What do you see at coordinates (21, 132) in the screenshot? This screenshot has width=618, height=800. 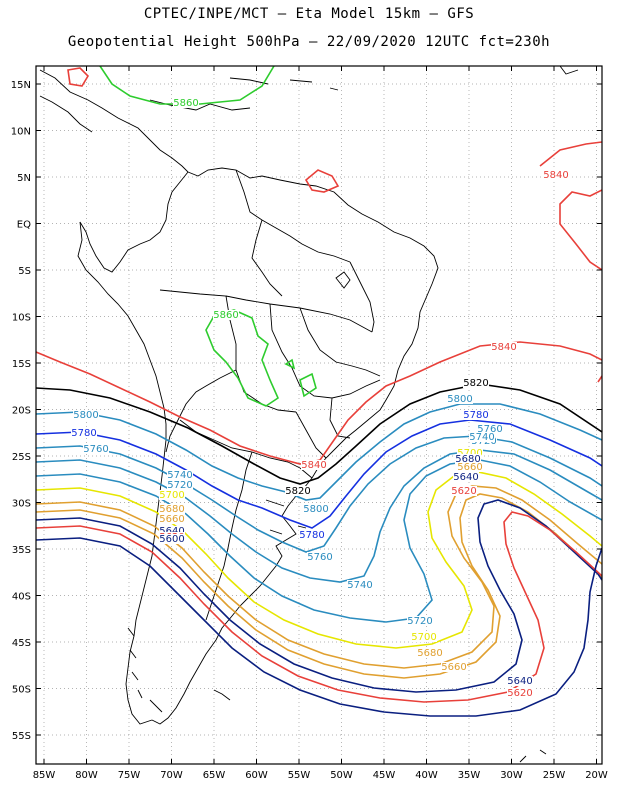 I see `lat-label: 10N` at bounding box center [21, 132].